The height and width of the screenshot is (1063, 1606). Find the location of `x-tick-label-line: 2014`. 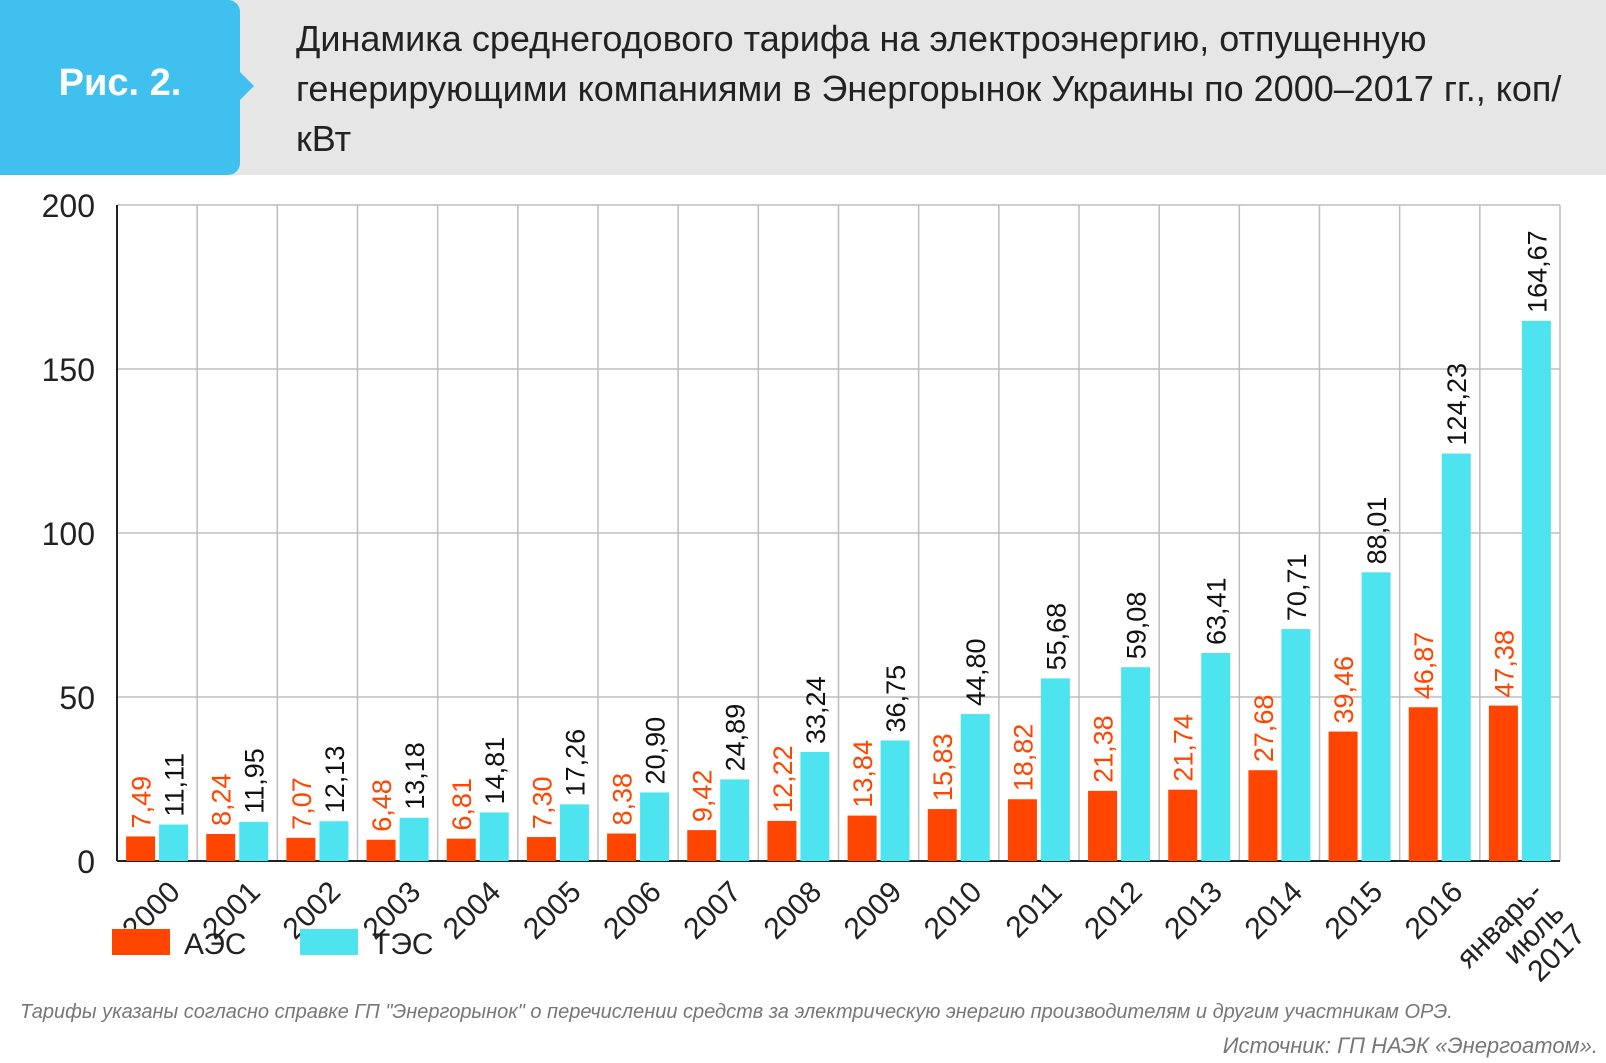

x-tick-label-line: 2014 is located at coordinates (1274, 910).